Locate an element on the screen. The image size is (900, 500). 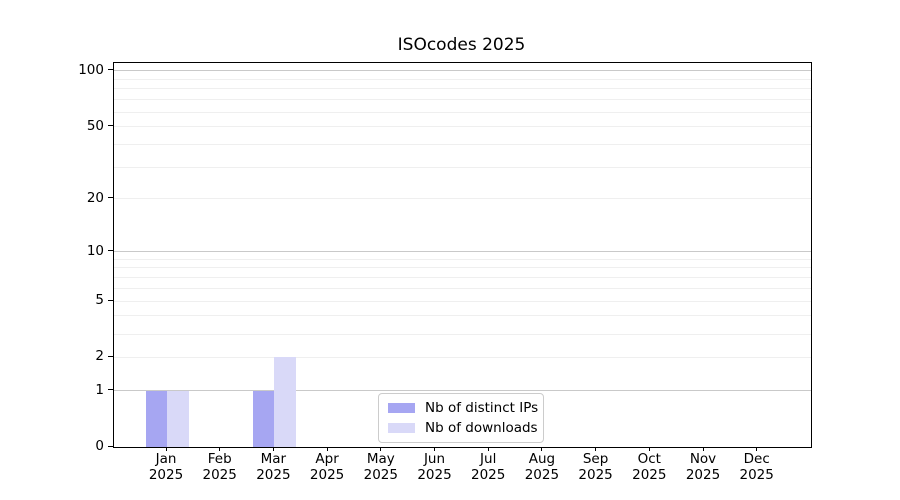
y-tick-label: 100 is located at coordinates (91, 69).